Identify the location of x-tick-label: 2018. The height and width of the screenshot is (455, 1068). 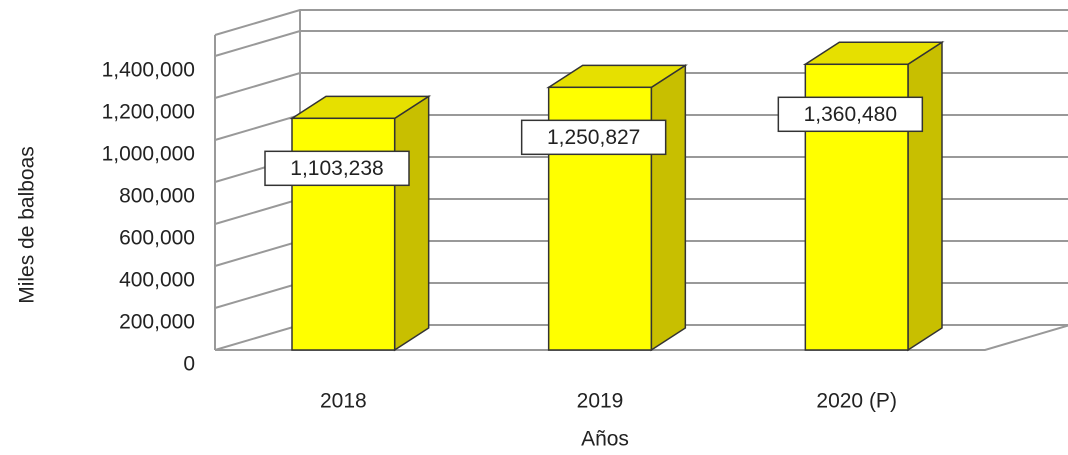
(343, 401).